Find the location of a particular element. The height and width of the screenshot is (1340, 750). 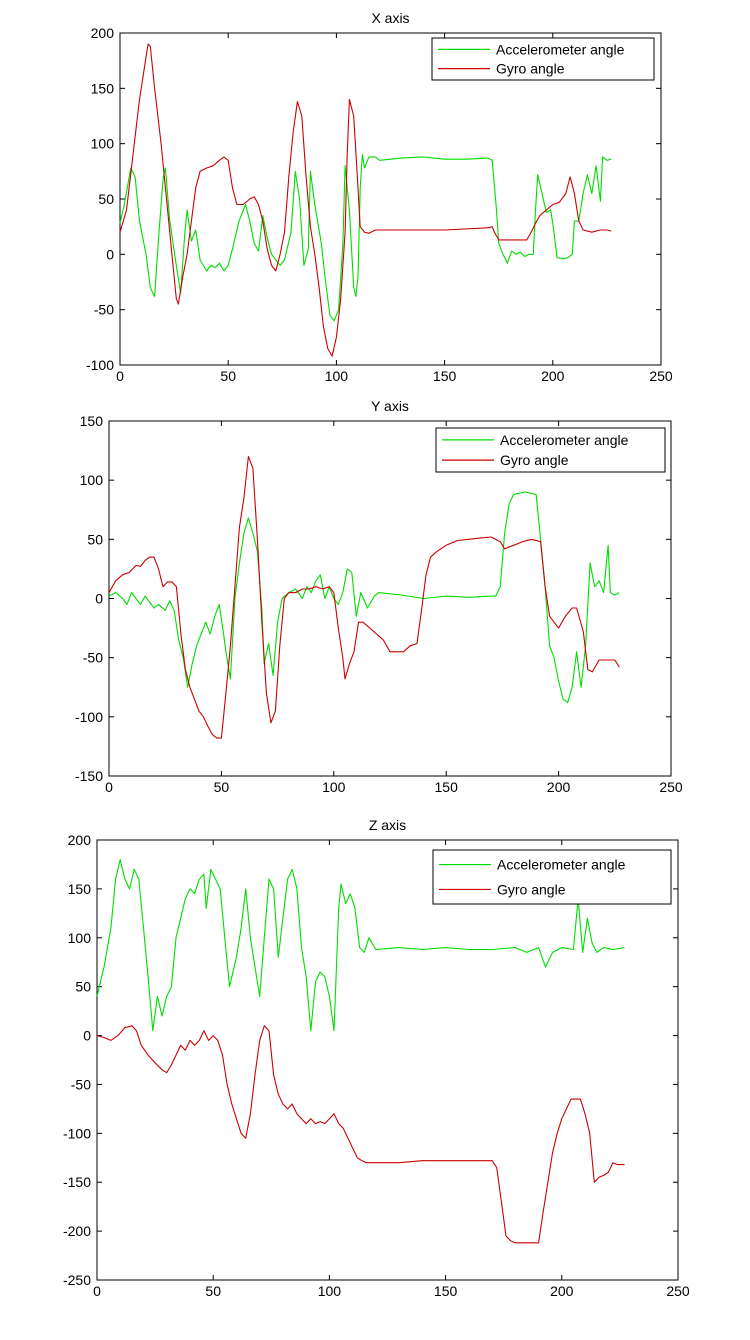

legend-label-gyro-2: Gyro angle is located at coordinates (534, 460).